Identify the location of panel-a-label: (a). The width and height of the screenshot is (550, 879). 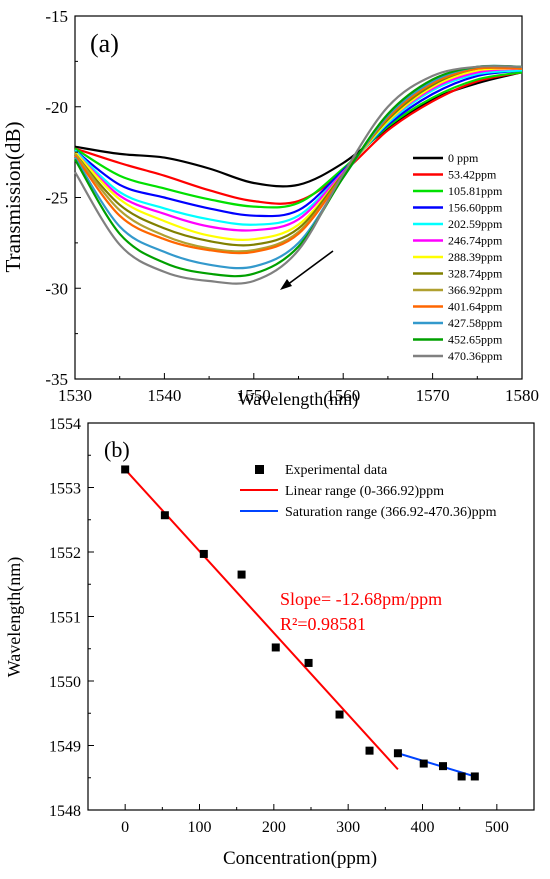
(104, 43).